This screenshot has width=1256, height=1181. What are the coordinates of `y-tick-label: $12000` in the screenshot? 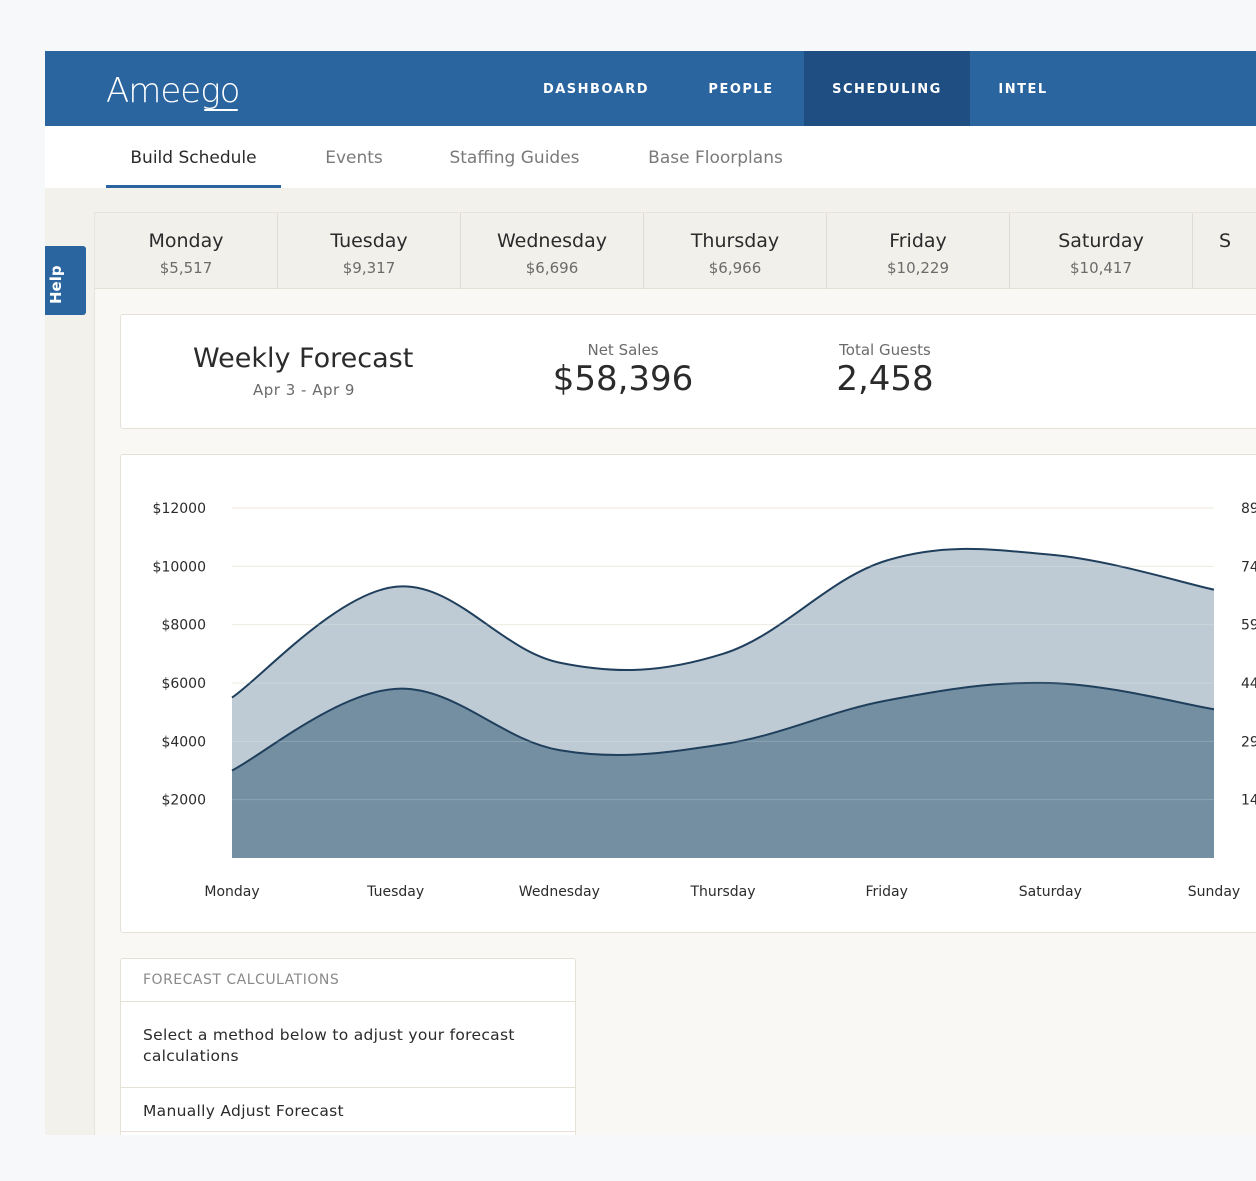 It's located at (179, 509).